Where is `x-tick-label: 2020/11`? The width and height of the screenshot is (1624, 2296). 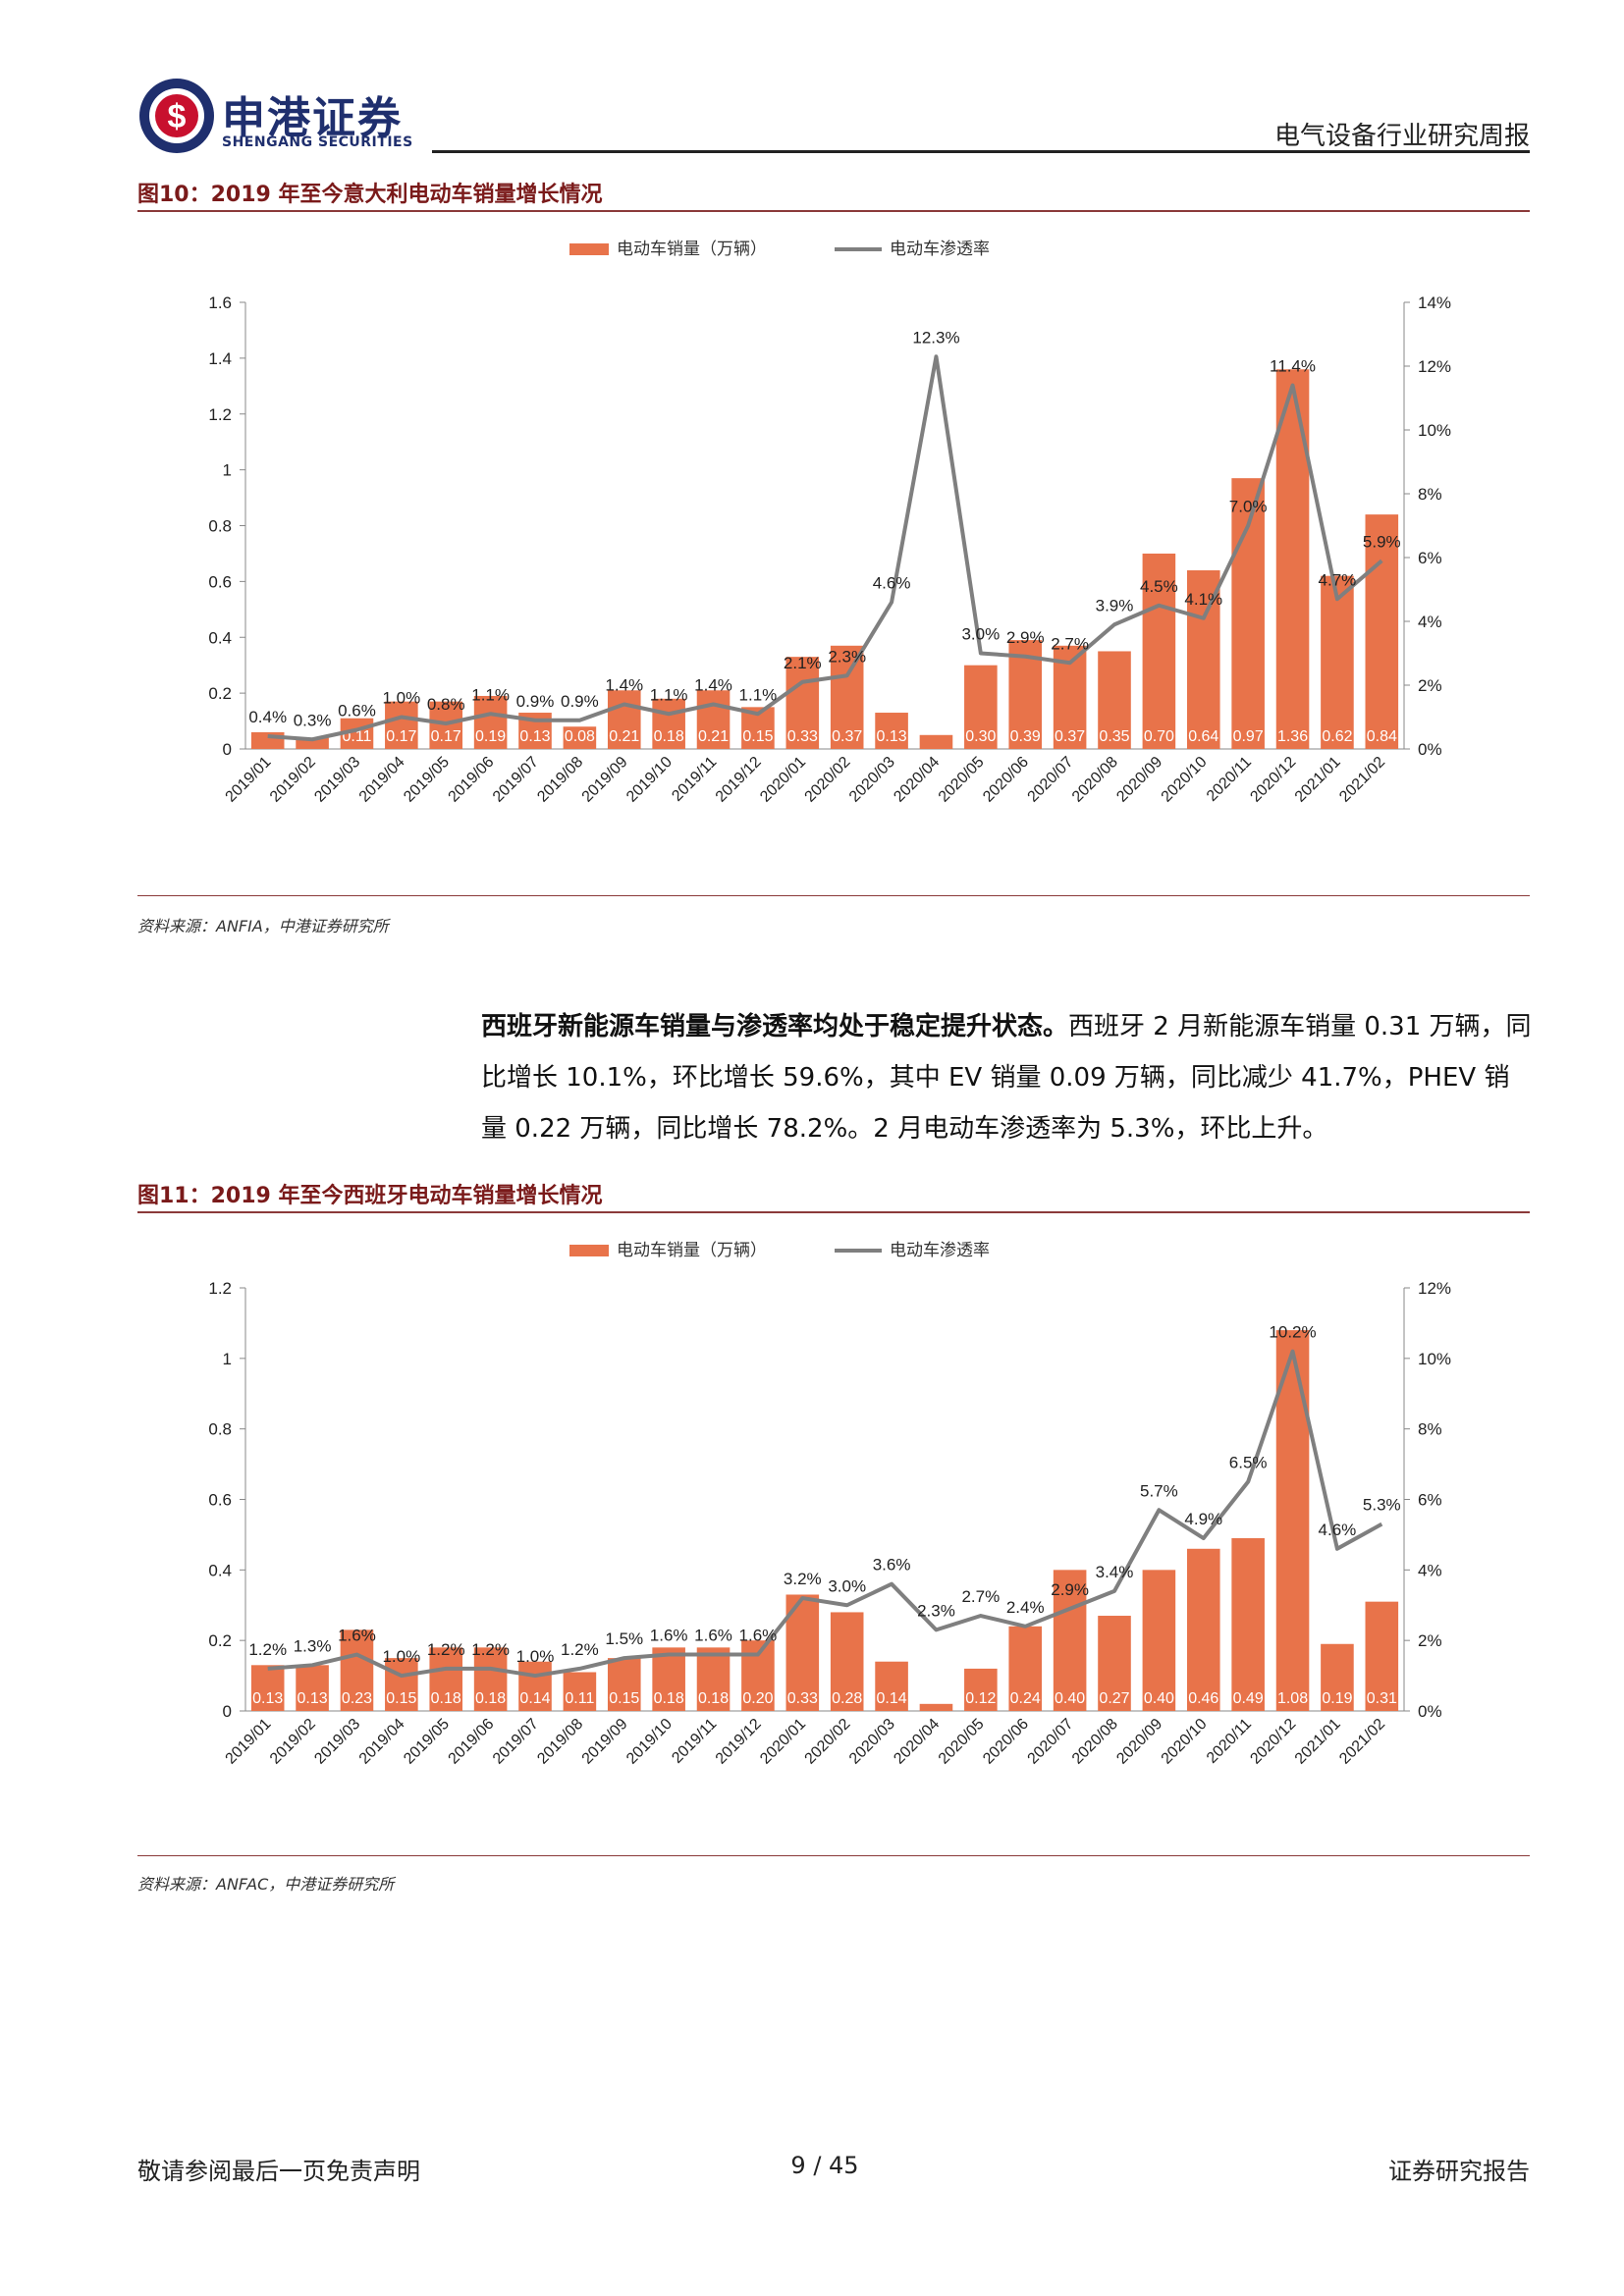 x-tick-label: 2020/11 is located at coordinates (1229, 779).